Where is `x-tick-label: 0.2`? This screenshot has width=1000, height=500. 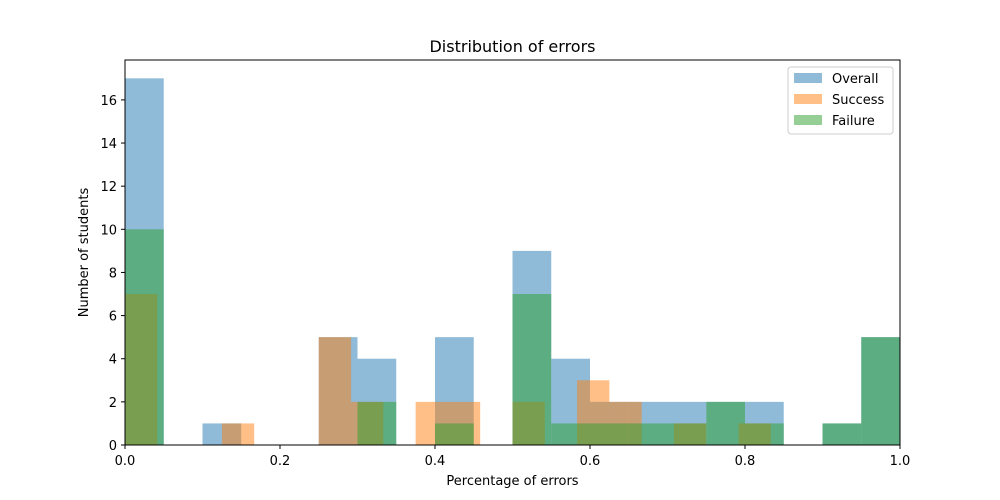 x-tick-label: 0.2 is located at coordinates (280, 461).